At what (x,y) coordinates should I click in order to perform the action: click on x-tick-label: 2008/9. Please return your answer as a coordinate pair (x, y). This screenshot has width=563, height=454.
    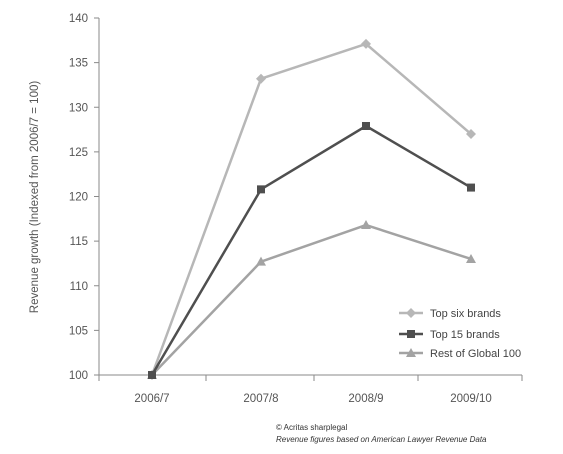
    Looking at the image, I should click on (365, 399).